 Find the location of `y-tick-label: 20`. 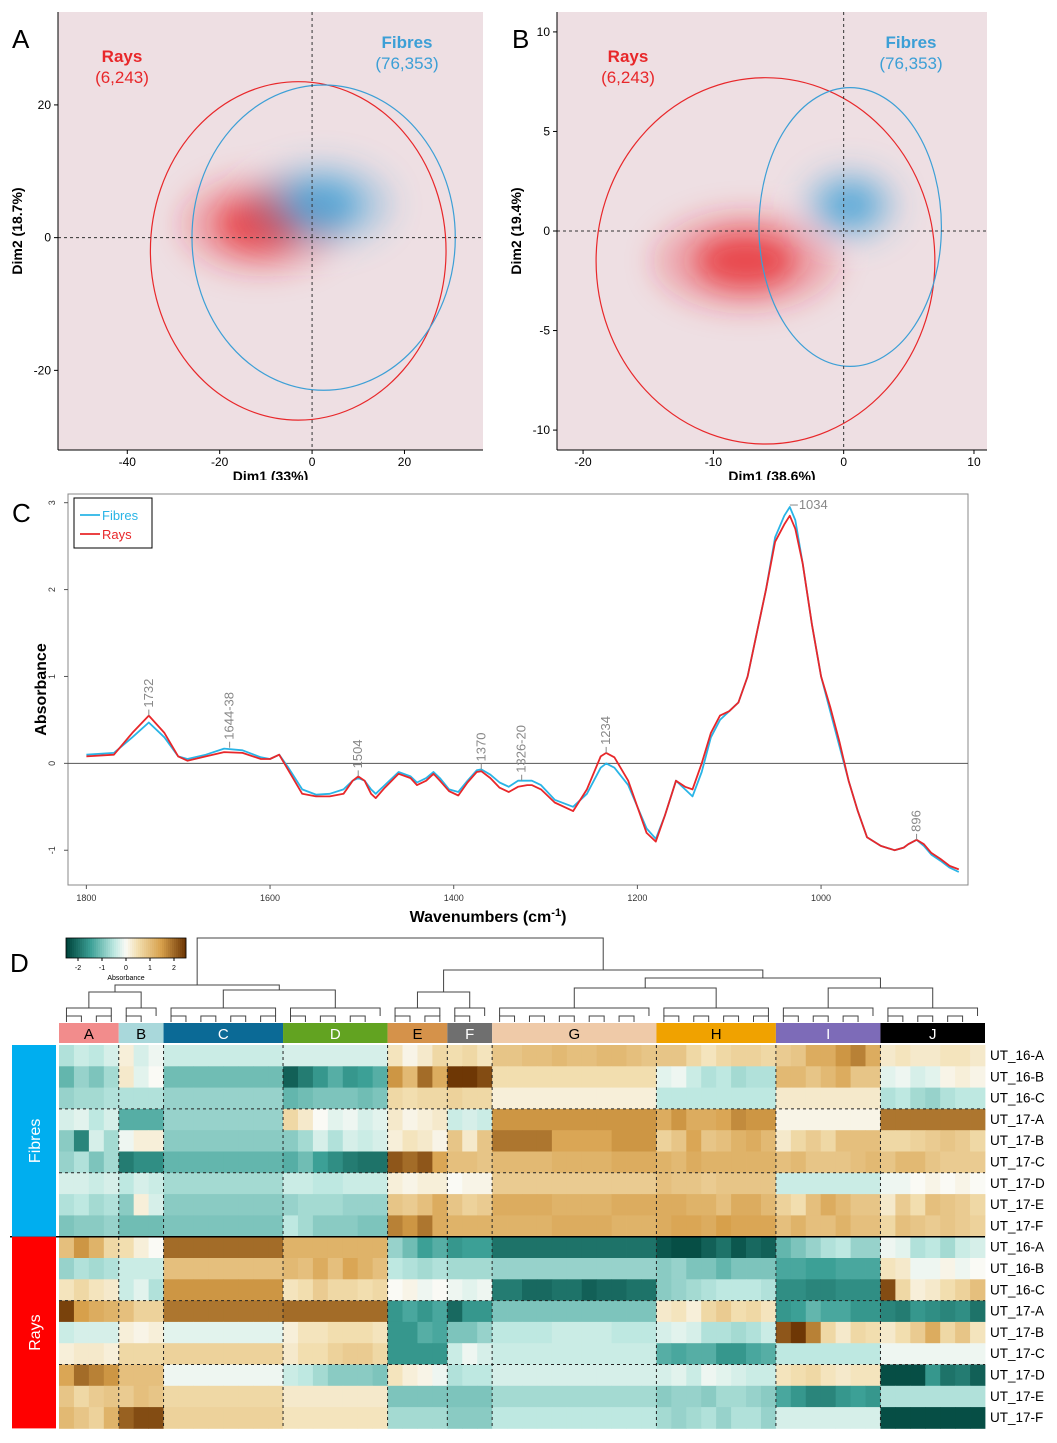

y-tick-label: 20 is located at coordinates (45, 105).